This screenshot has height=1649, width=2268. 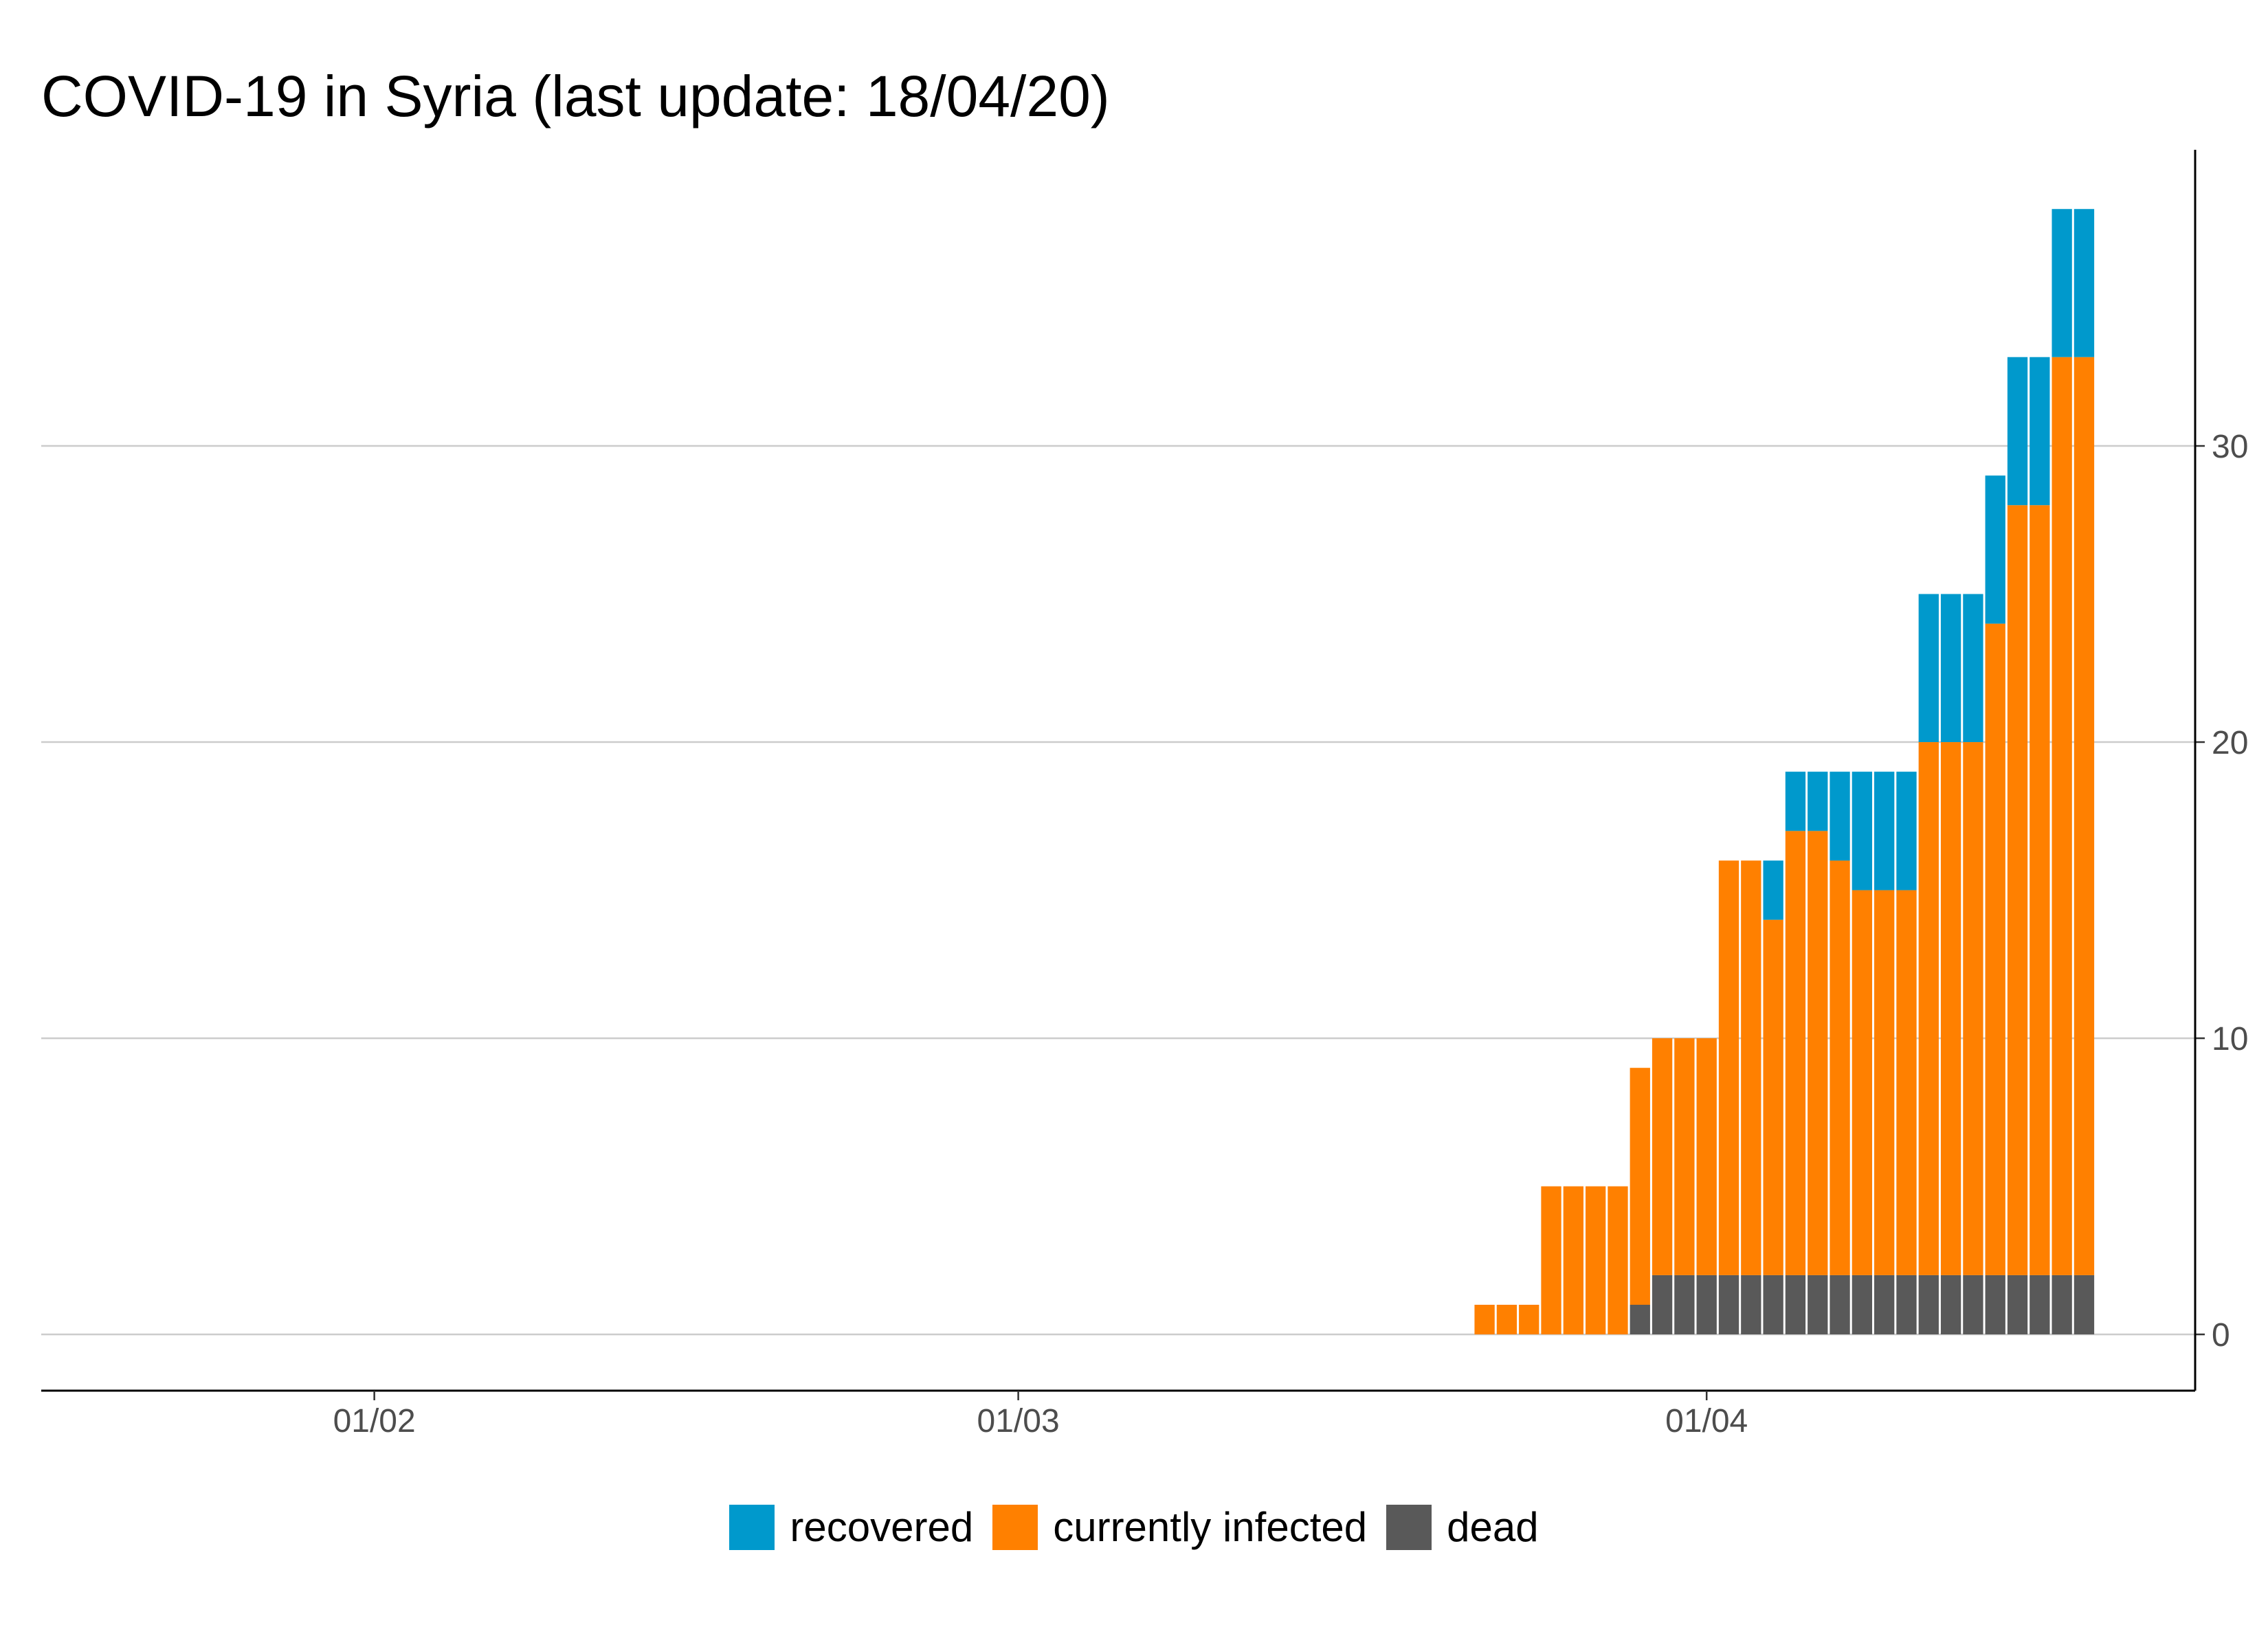 What do you see at coordinates (1015, 1527) in the screenshot?
I see `legend-swatch-currently-infected` at bounding box center [1015, 1527].